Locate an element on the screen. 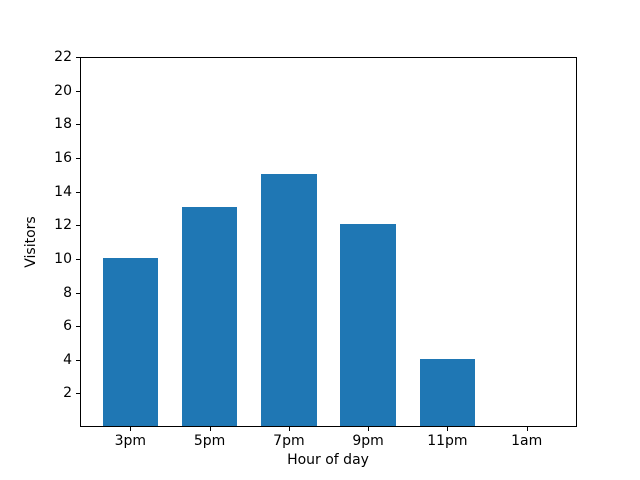 The image size is (640, 480). y-tick-label: 8 is located at coordinates (67, 292).